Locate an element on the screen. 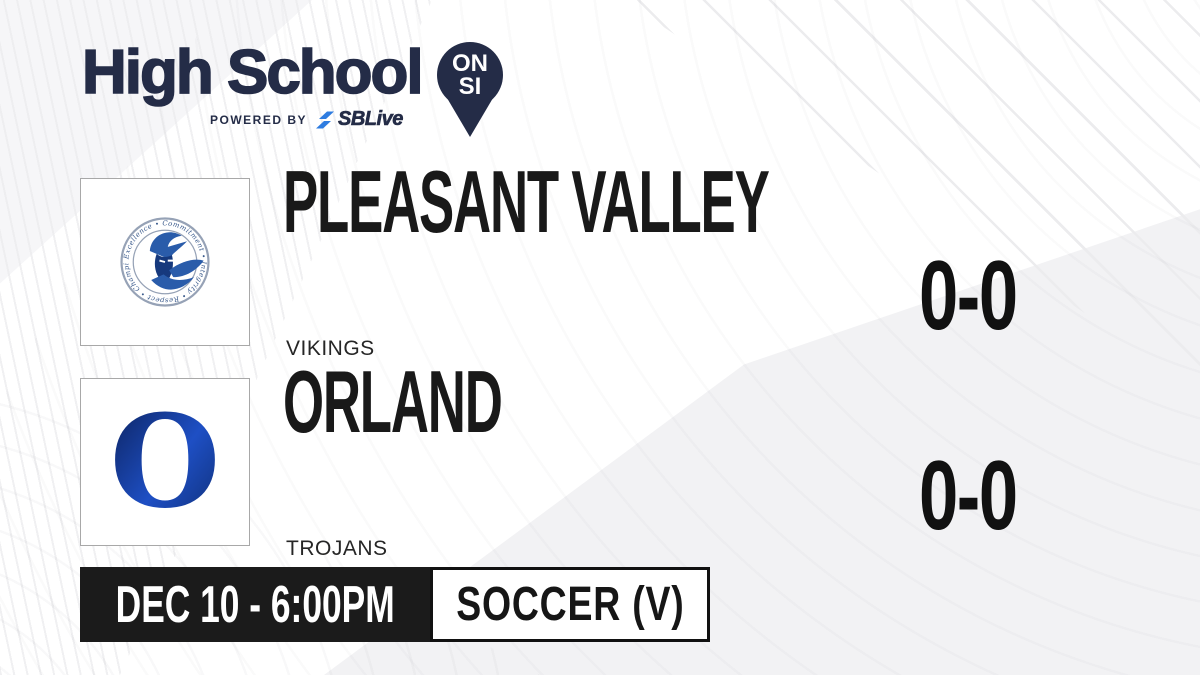 The height and width of the screenshot is (675, 1200). team1-name-text: PLEASANT VALLEY is located at coordinates (526, 201).